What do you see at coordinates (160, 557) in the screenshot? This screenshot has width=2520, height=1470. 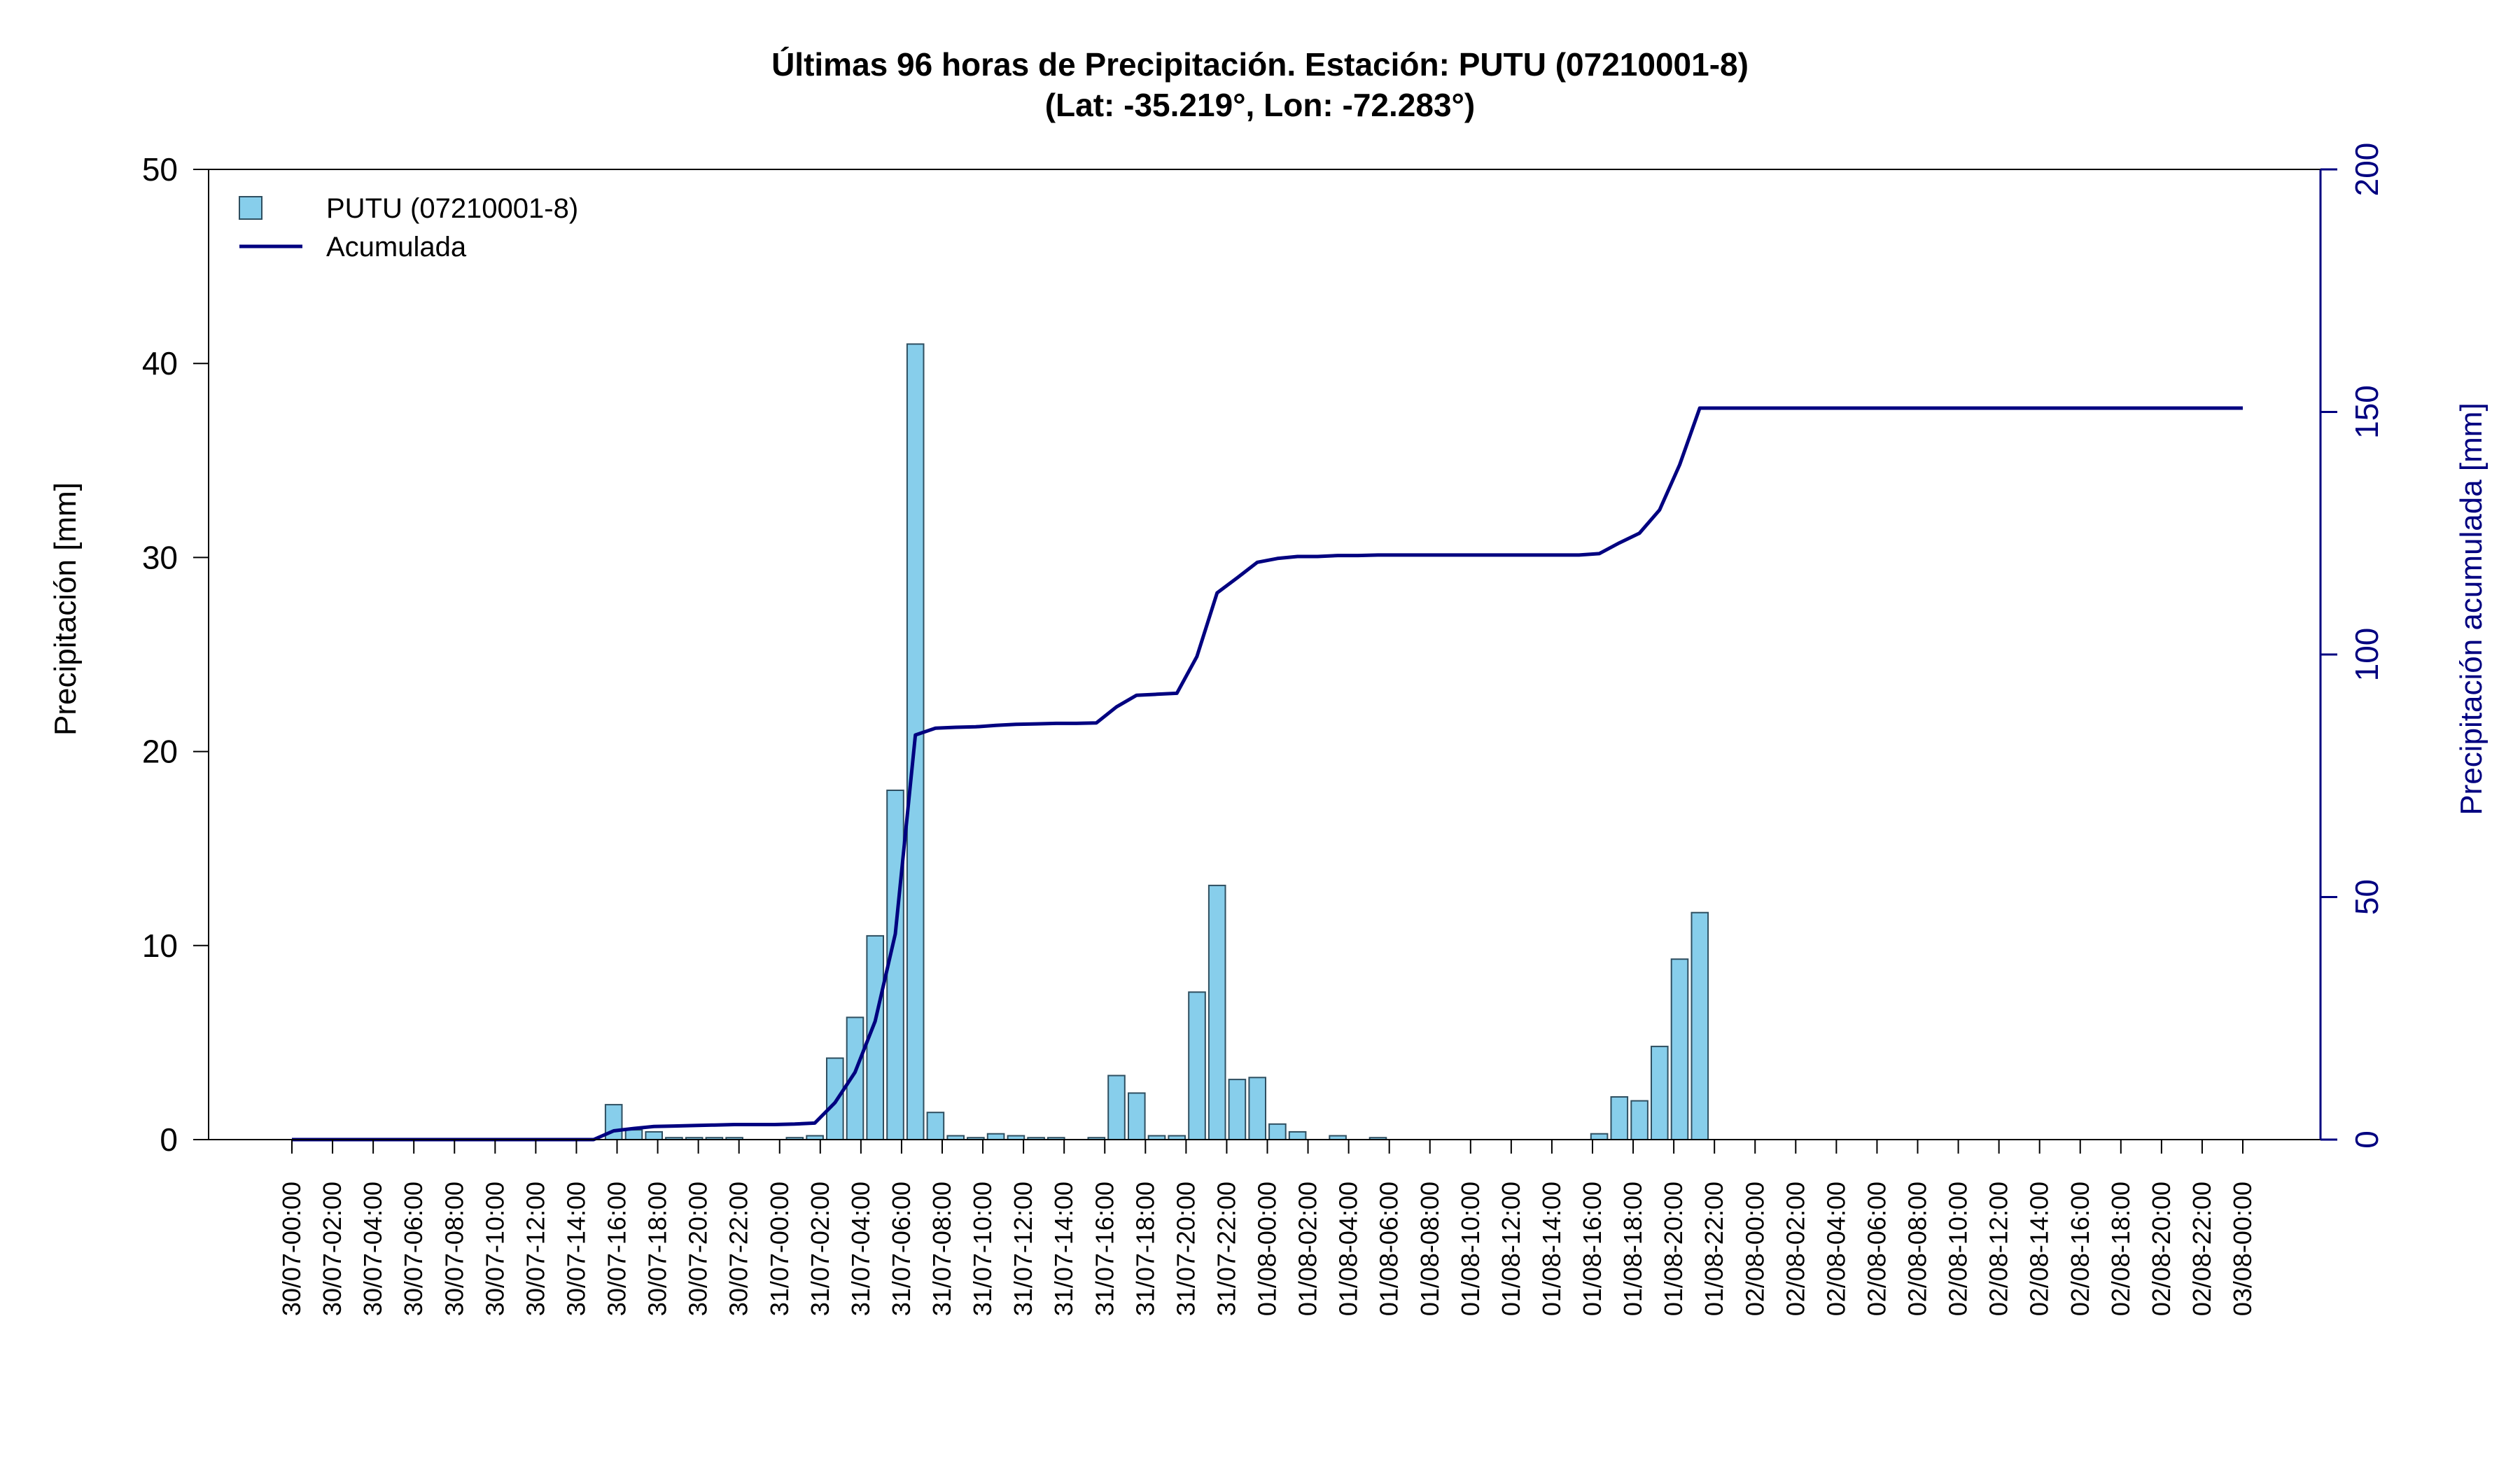 I see `y-tick-label-left: 30` at bounding box center [160, 557].